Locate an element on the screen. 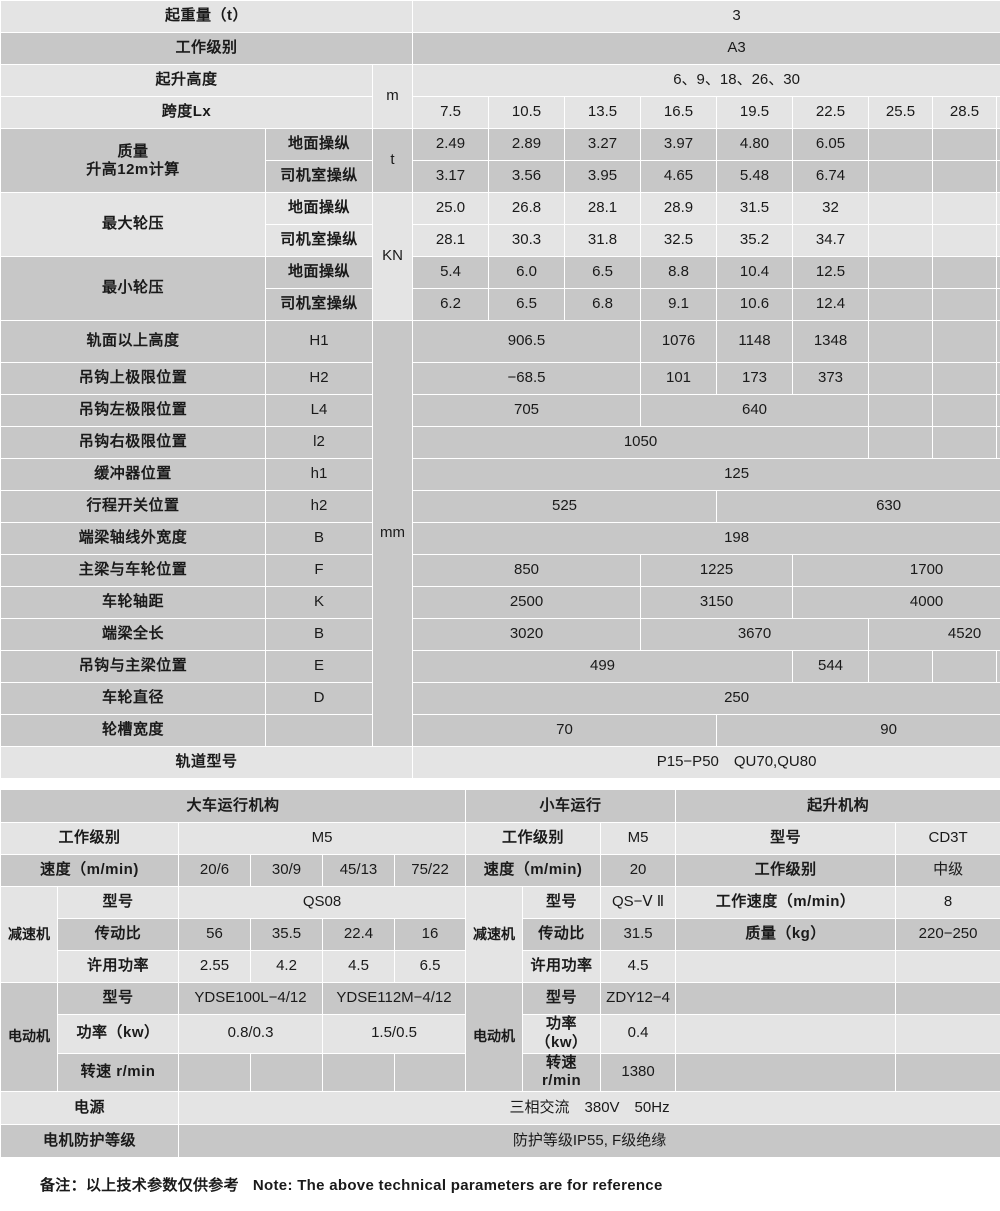 This screenshot has width=1000, height=1211. gearbox-power-cell: 6.5 is located at coordinates (430, 966).